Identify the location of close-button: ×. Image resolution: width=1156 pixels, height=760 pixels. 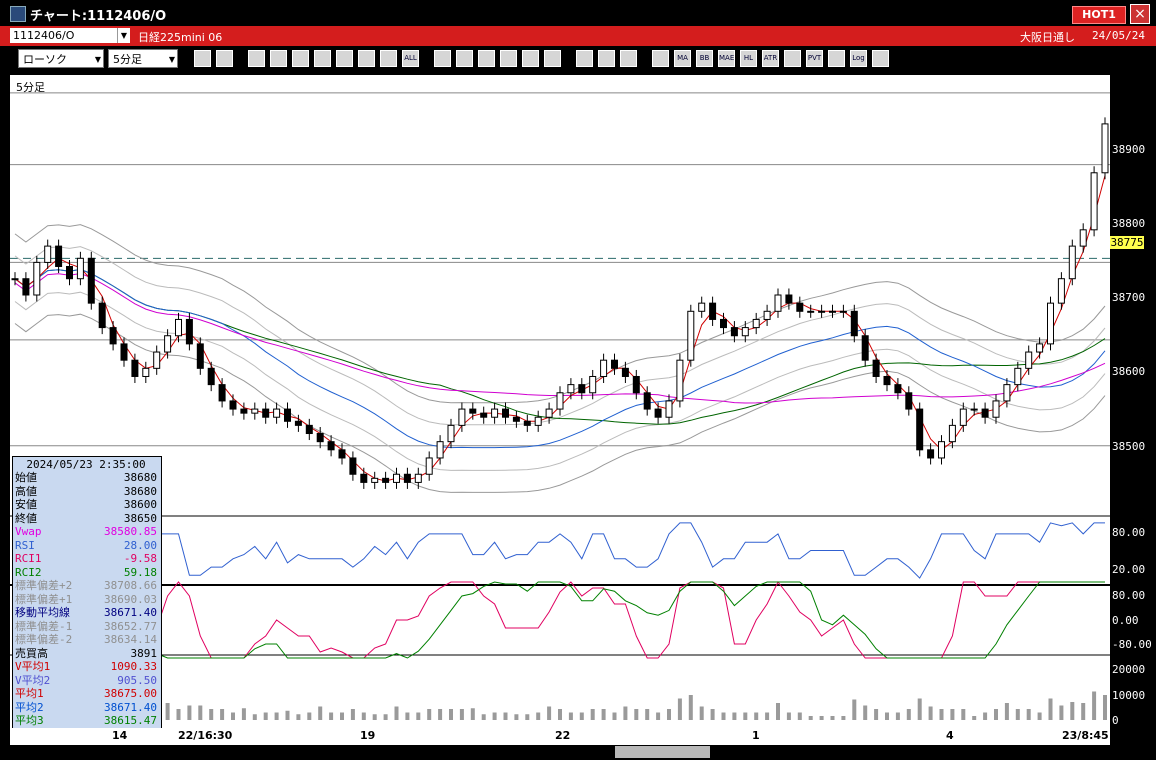
(1140, 14).